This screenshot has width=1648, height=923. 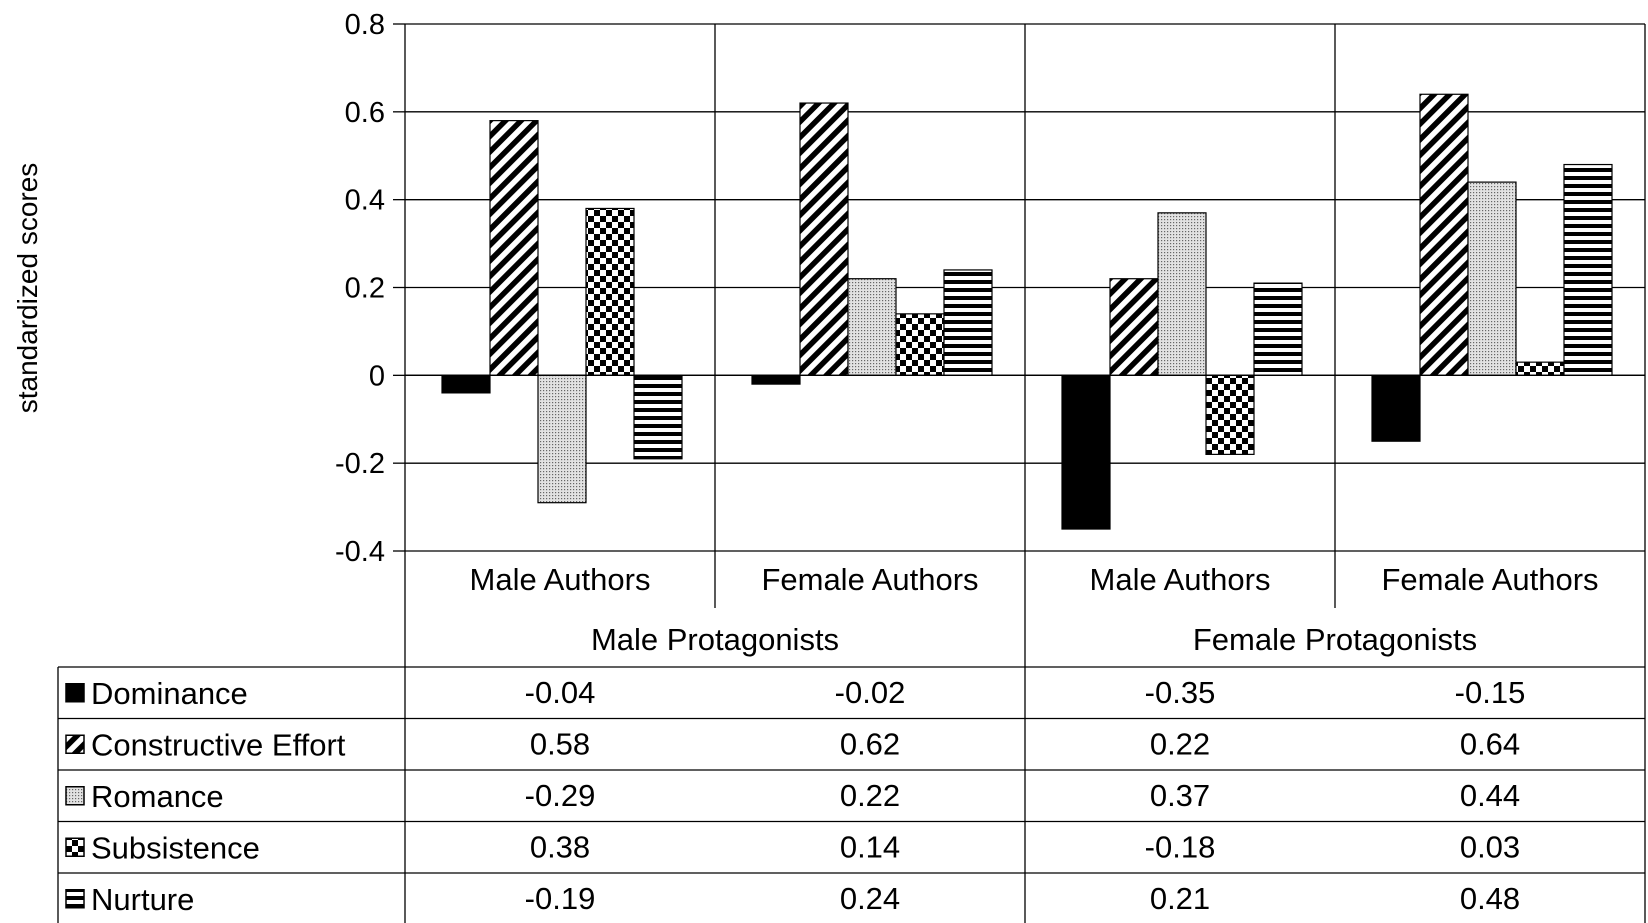 What do you see at coordinates (1180, 795) in the screenshot?
I see `data-label: 0.37` at bounding box center [1180, 795].